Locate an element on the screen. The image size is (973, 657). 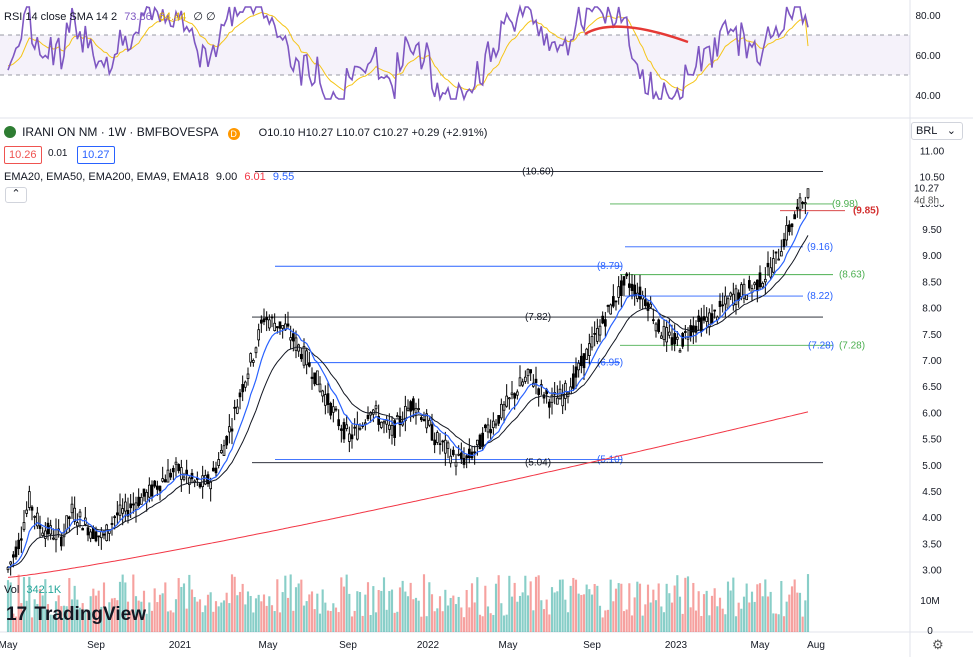
collapse-legend-button: ⌃ is located at coordinates (16, 195).